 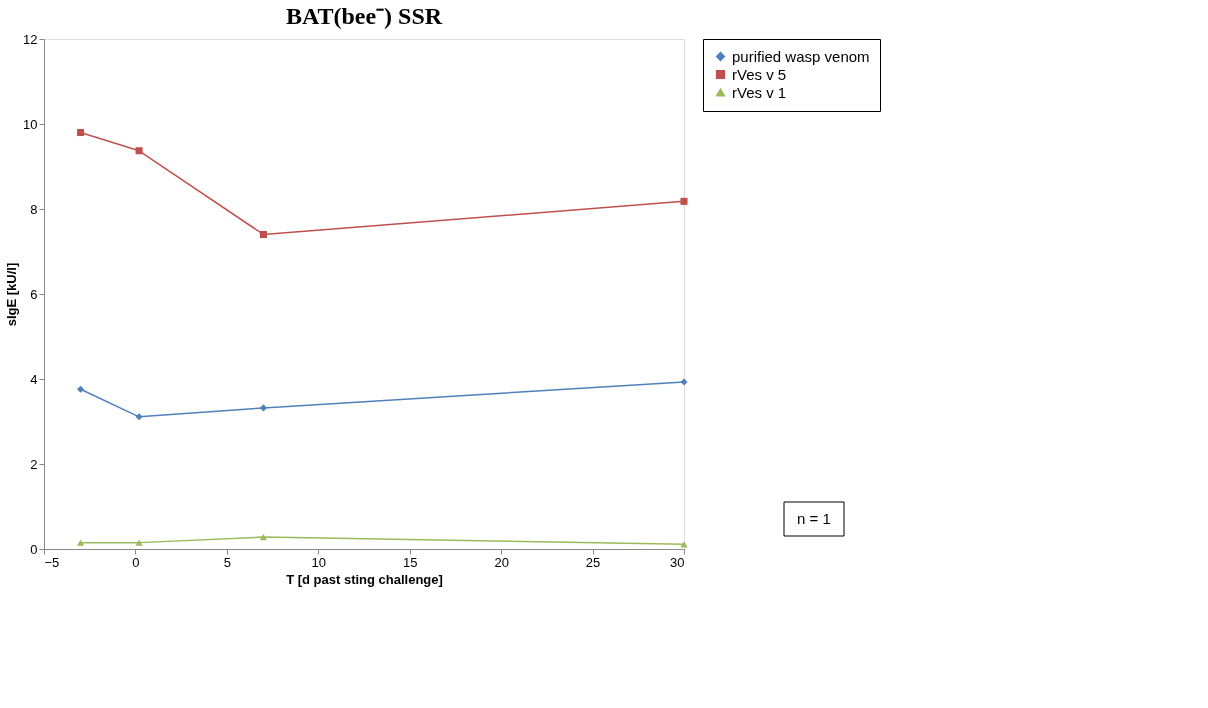 What do you see at coordinates (593, 562) in the screenshot?
I see `x-tick-label: 25` at bounding box center [593, 562].